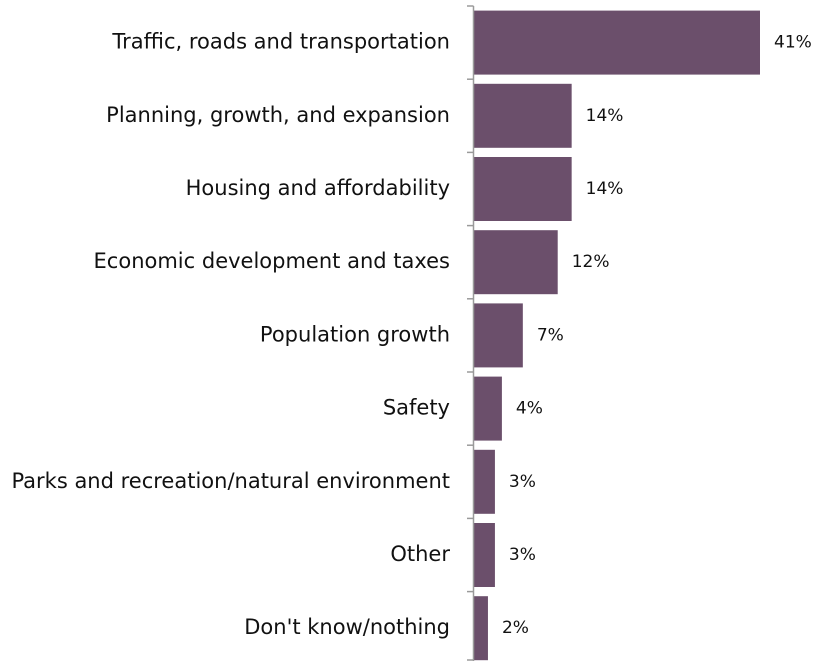 This screenshot has height=661, width=822. What do you see at coordinates (550, 335) in the screenshot?
I see `value-label: 7%` at bounding box center [550, 335].